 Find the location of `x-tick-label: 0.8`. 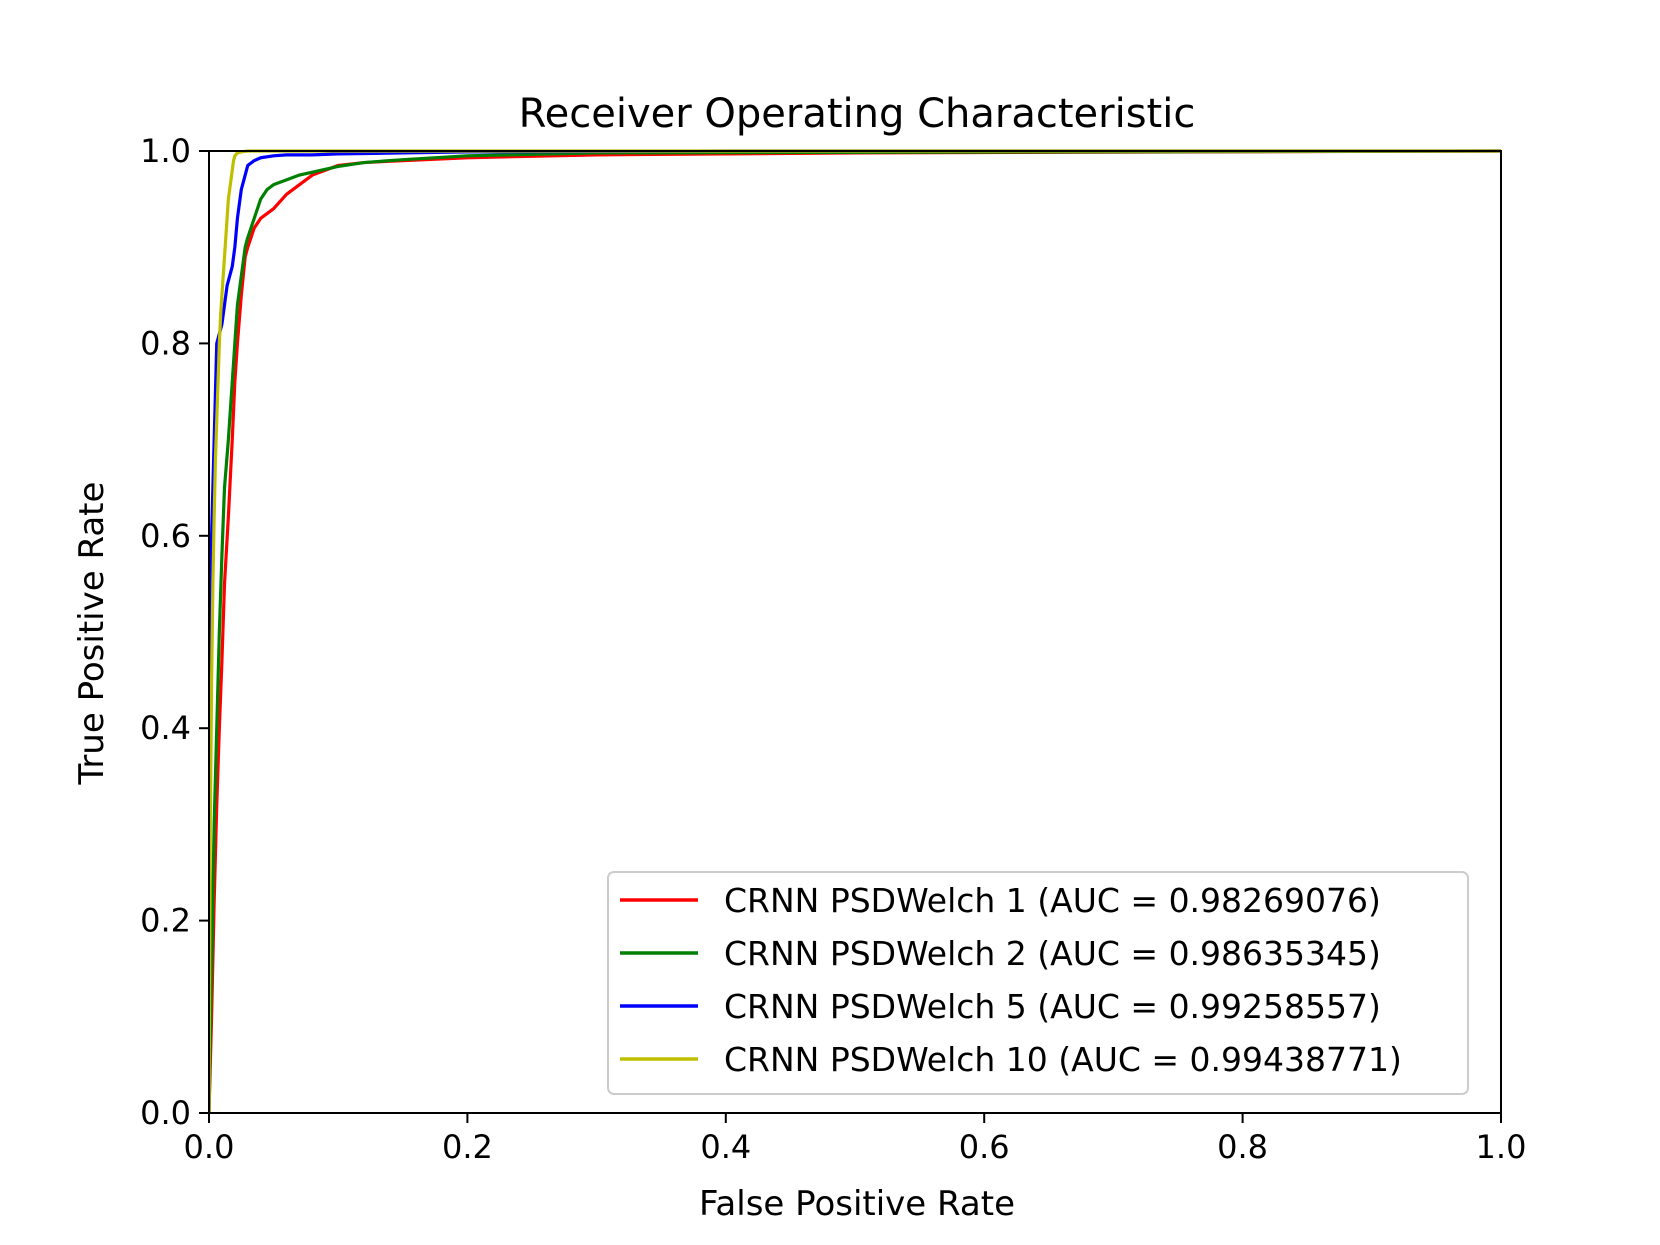

x-tick-label: 0.8 is located at coordinates (1242, 1147).